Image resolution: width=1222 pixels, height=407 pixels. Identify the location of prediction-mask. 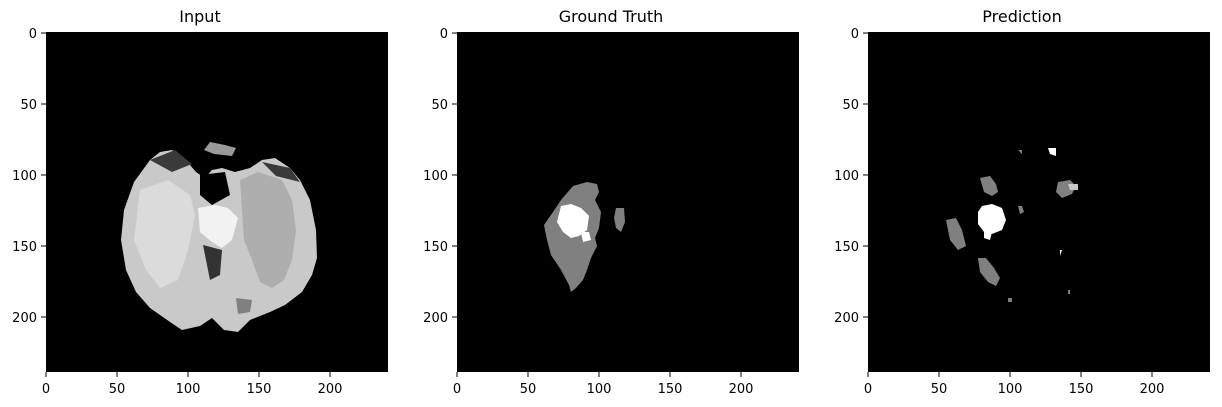
(1012, 225).